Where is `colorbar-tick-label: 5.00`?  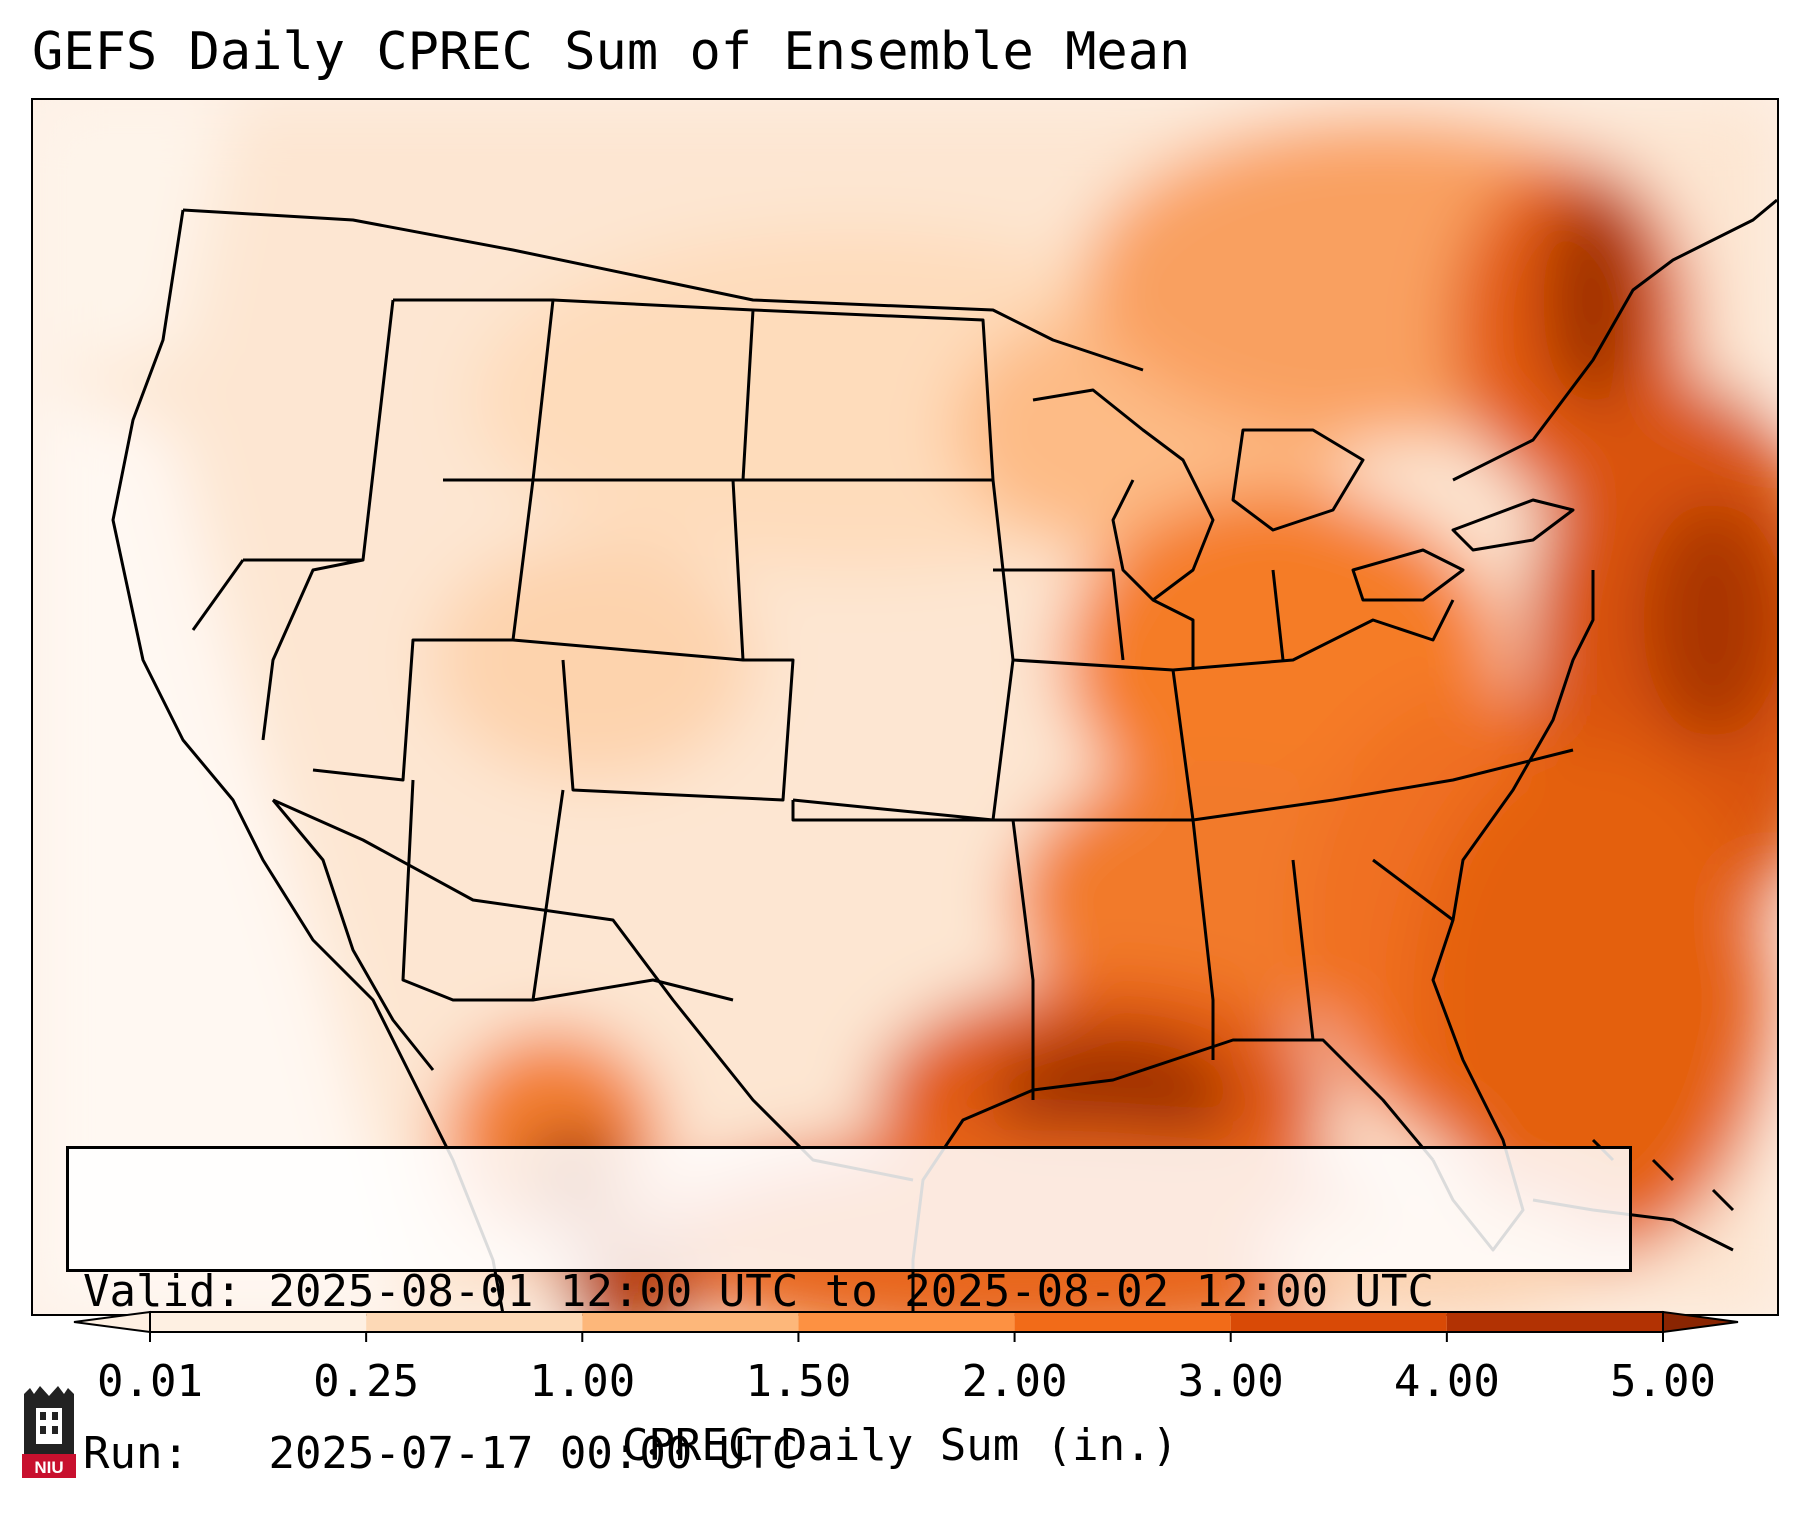 colorbar-tick-label: 5.00 is located at coordinates (1663, 1381).